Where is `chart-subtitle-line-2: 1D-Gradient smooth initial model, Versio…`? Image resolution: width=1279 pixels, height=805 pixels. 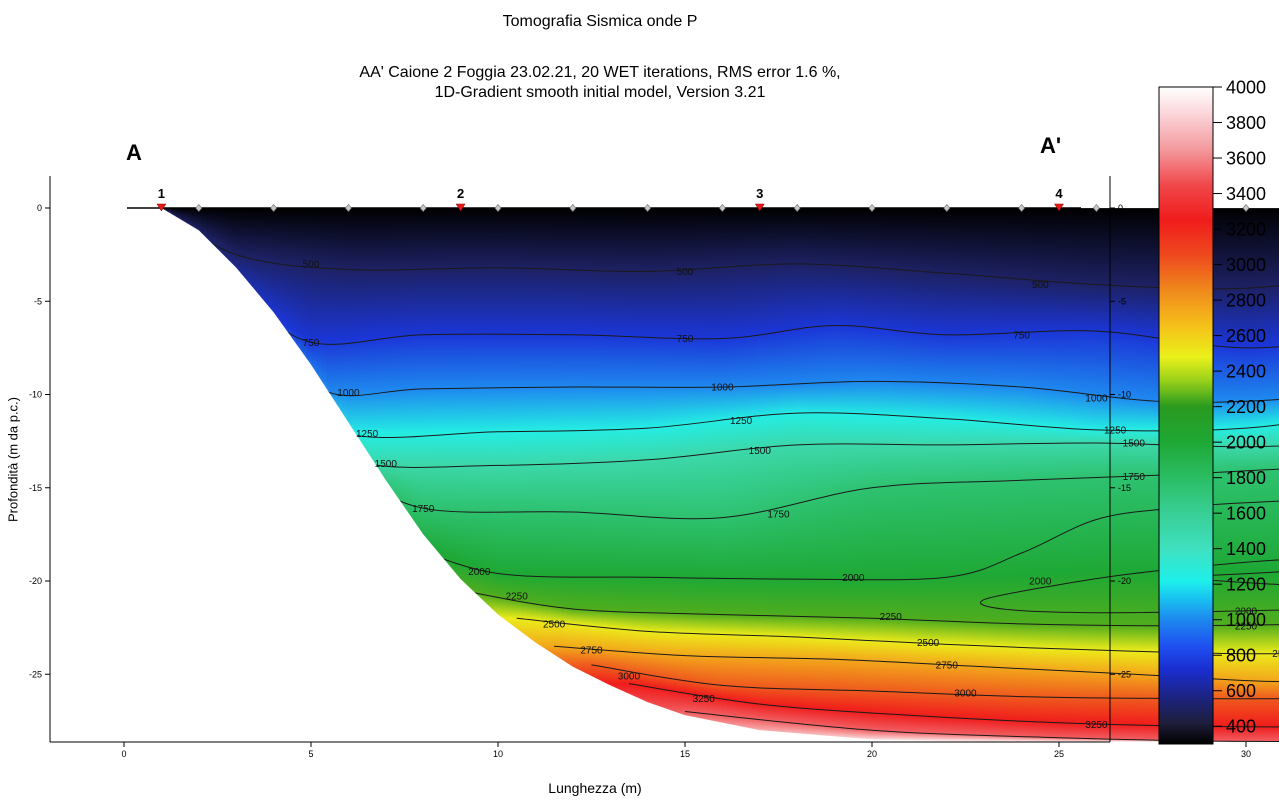 chart-subtitle-line-2: 1D-Gradient smooth initial model, Versio… is located at coordinates (600, 92).